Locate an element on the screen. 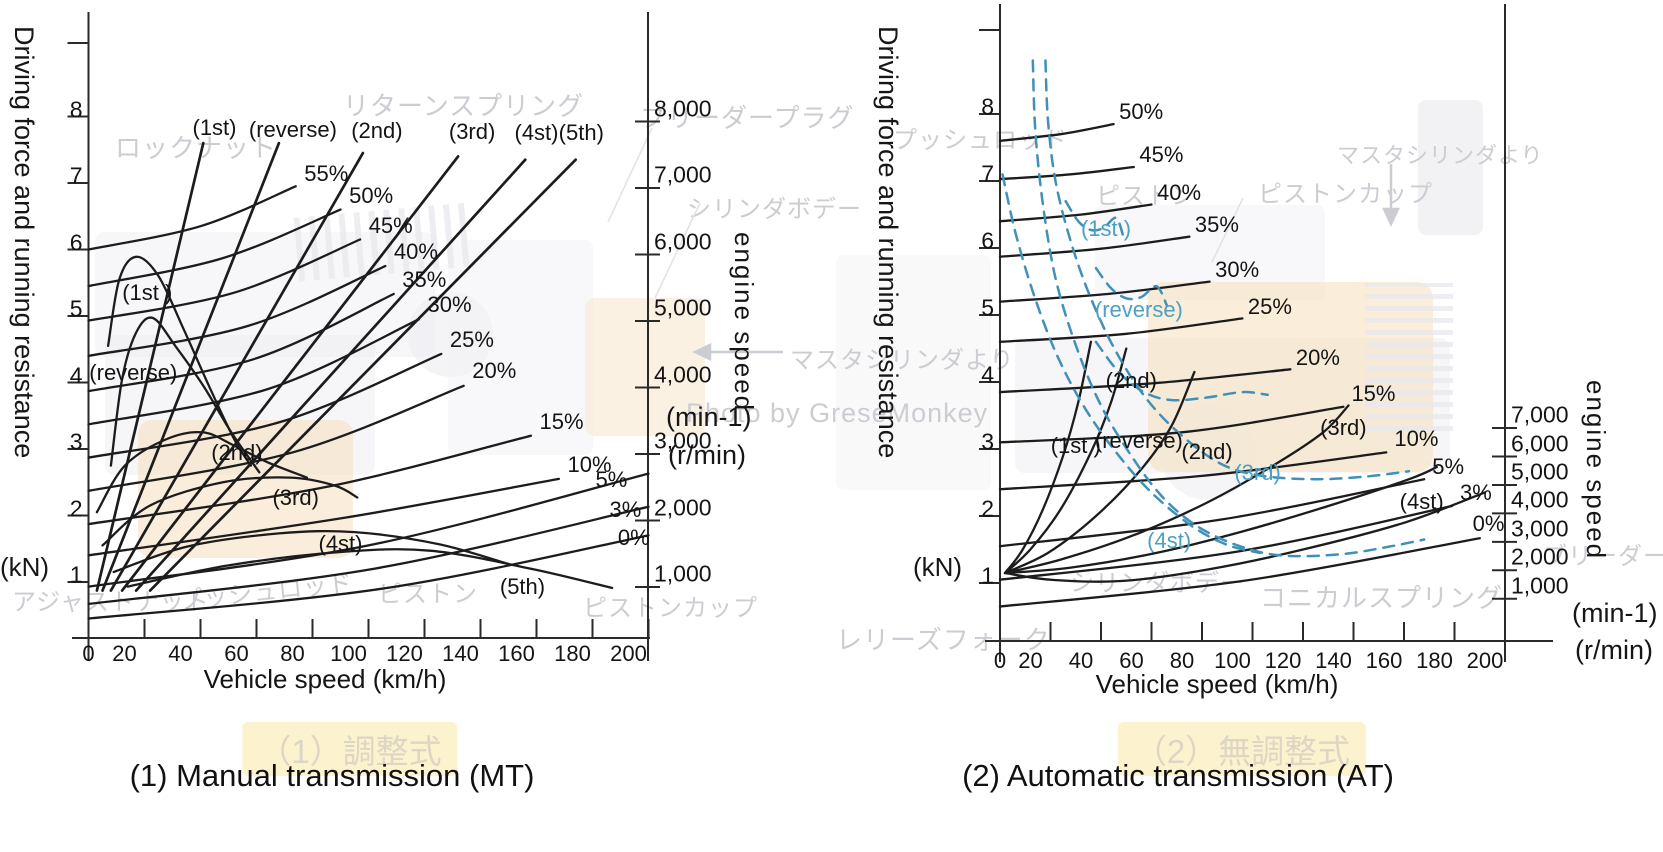  grade-percent-label: 45% is located at coordinates (390, 225).